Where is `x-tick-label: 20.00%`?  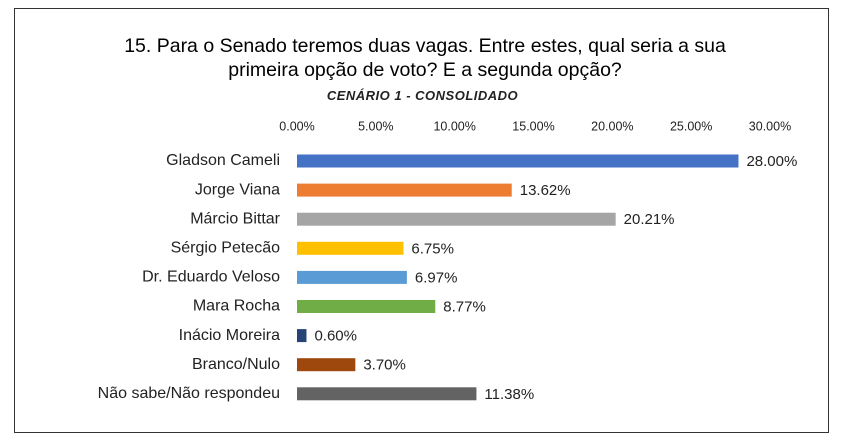
x-tick-label: 20.00% is located at coordinates (612, 126).